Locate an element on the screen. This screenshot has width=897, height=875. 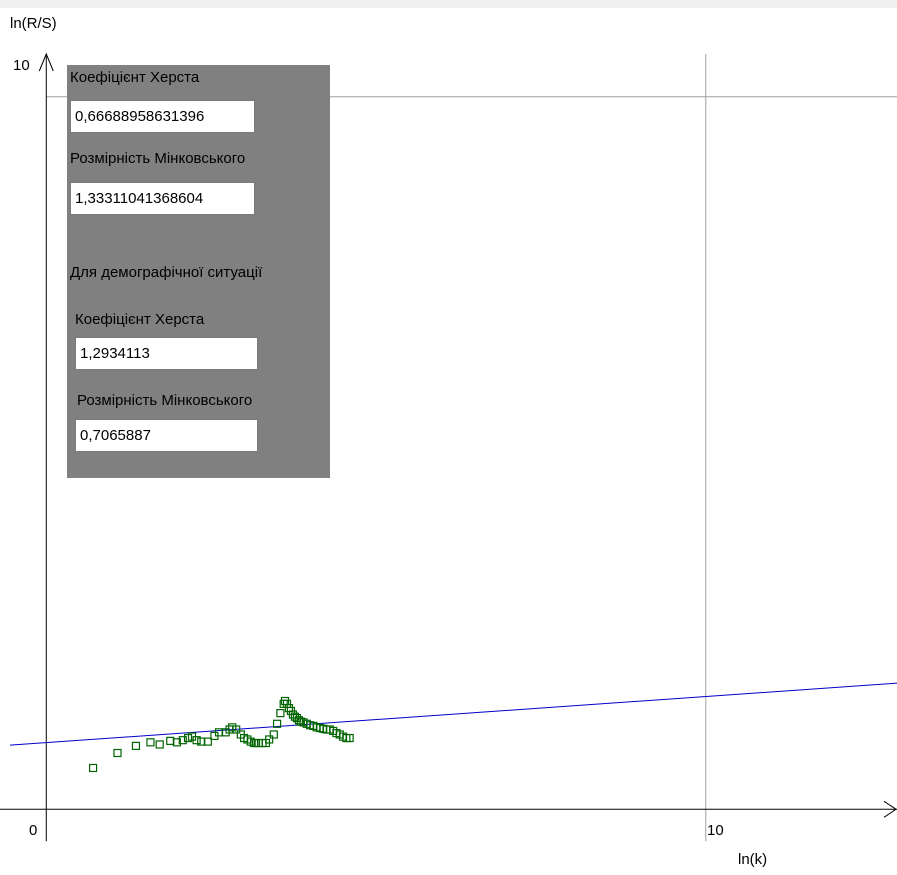
top-strip is located at coordinates (448, 4).